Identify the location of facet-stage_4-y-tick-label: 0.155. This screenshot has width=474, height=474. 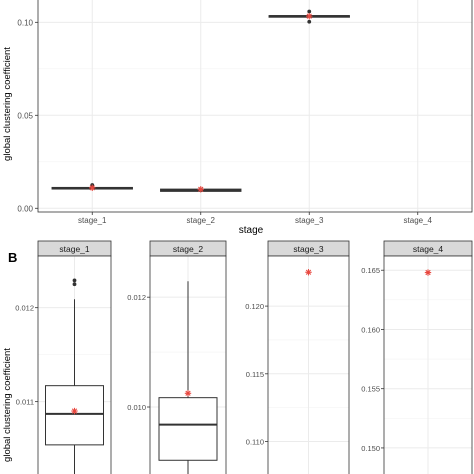
(370, 389).